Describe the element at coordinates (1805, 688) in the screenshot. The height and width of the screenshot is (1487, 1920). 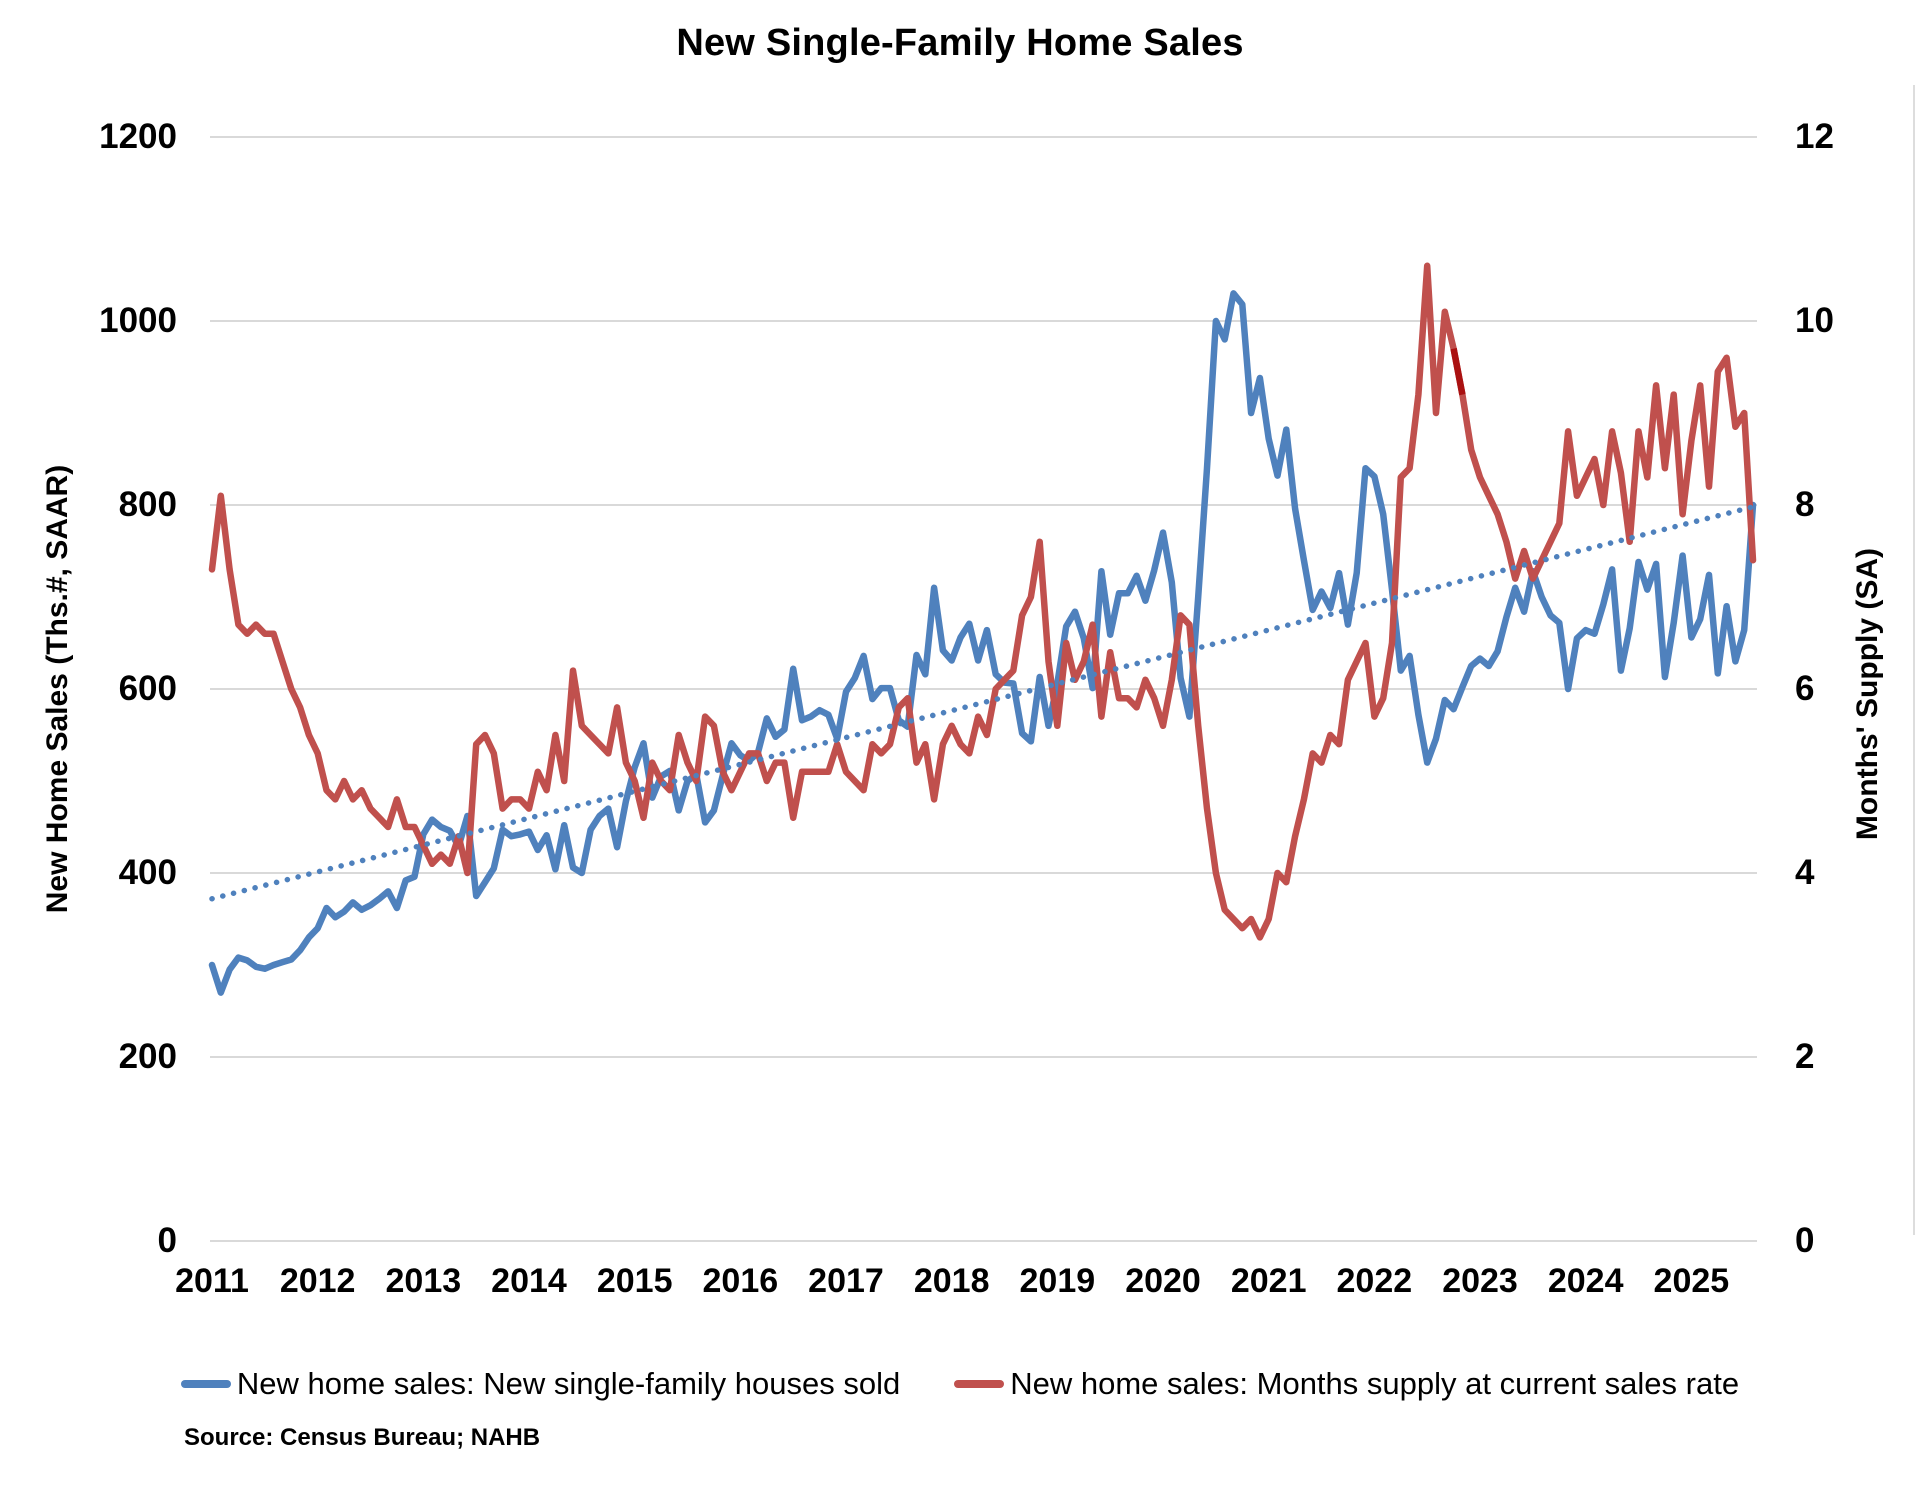
I see `y-axis-right-tick-label: 6` at that location.